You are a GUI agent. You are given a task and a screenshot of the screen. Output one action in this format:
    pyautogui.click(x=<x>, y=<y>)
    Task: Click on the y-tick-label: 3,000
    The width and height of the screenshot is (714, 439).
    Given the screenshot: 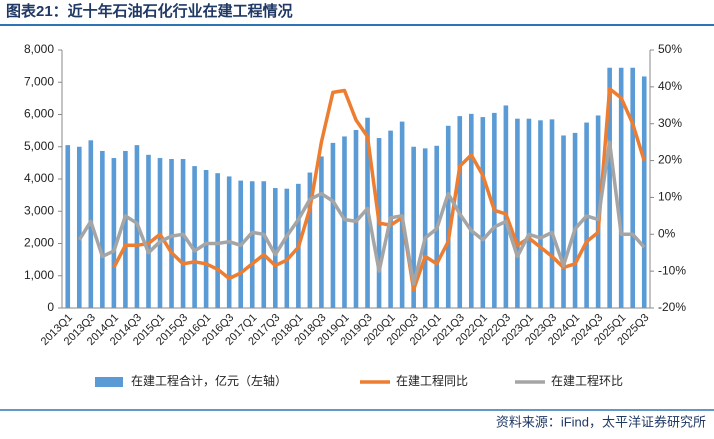 What is the action you would take?
    pyautogui.click(x=39, y=210)
    